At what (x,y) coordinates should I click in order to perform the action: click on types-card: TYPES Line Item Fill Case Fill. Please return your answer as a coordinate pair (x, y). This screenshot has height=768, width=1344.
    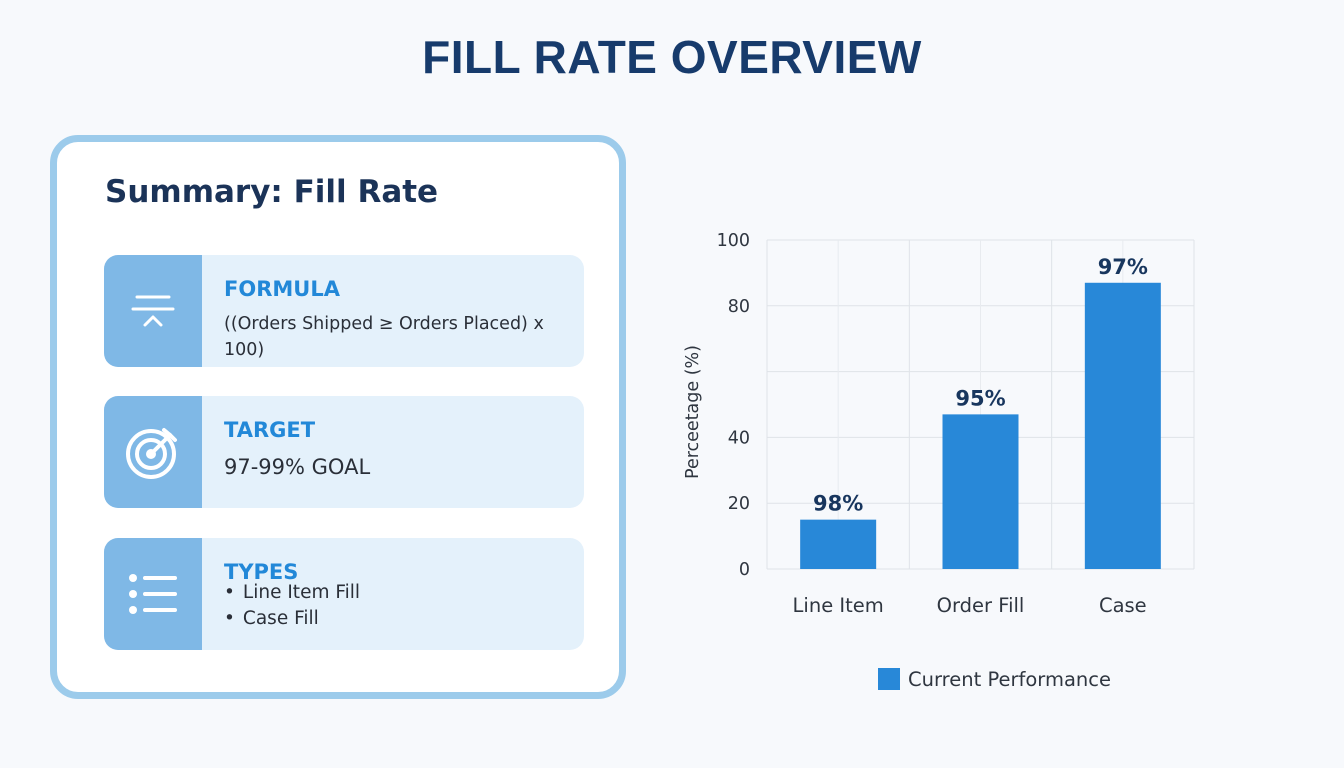
    Looking at the image, I should click on (344, 594).